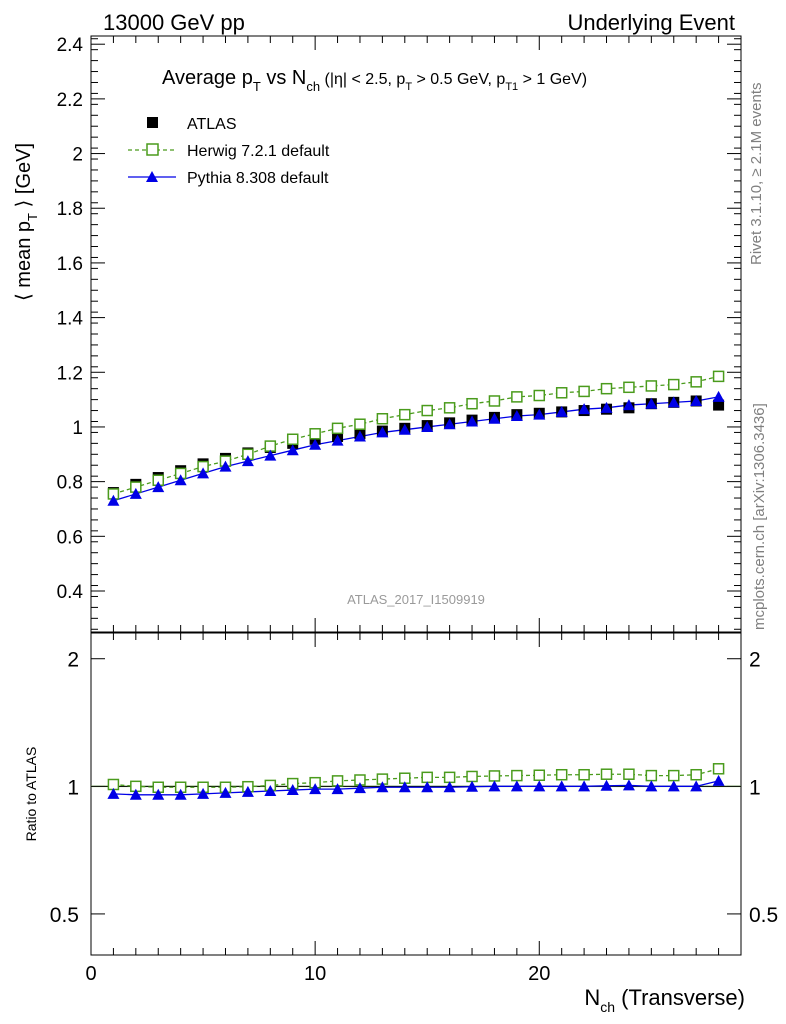 This screenshot has width=786, height=1024. What do you see at coordinates (257, 86) in the screenshot?
I see `title-a-sub: T` at bounding box center [257, 86].